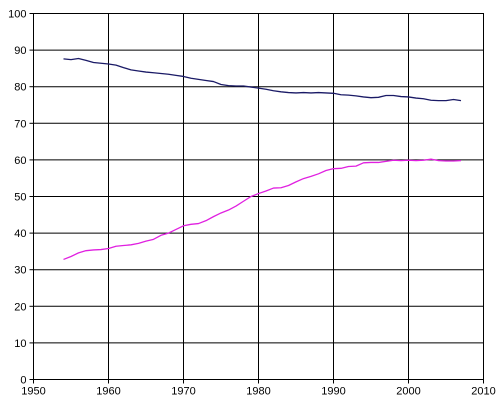 This screenshot has height=402, width=502. Describe the element at coordinates (333, 392) in the screenshot. I see `x-tick-label: 1990` at that location.